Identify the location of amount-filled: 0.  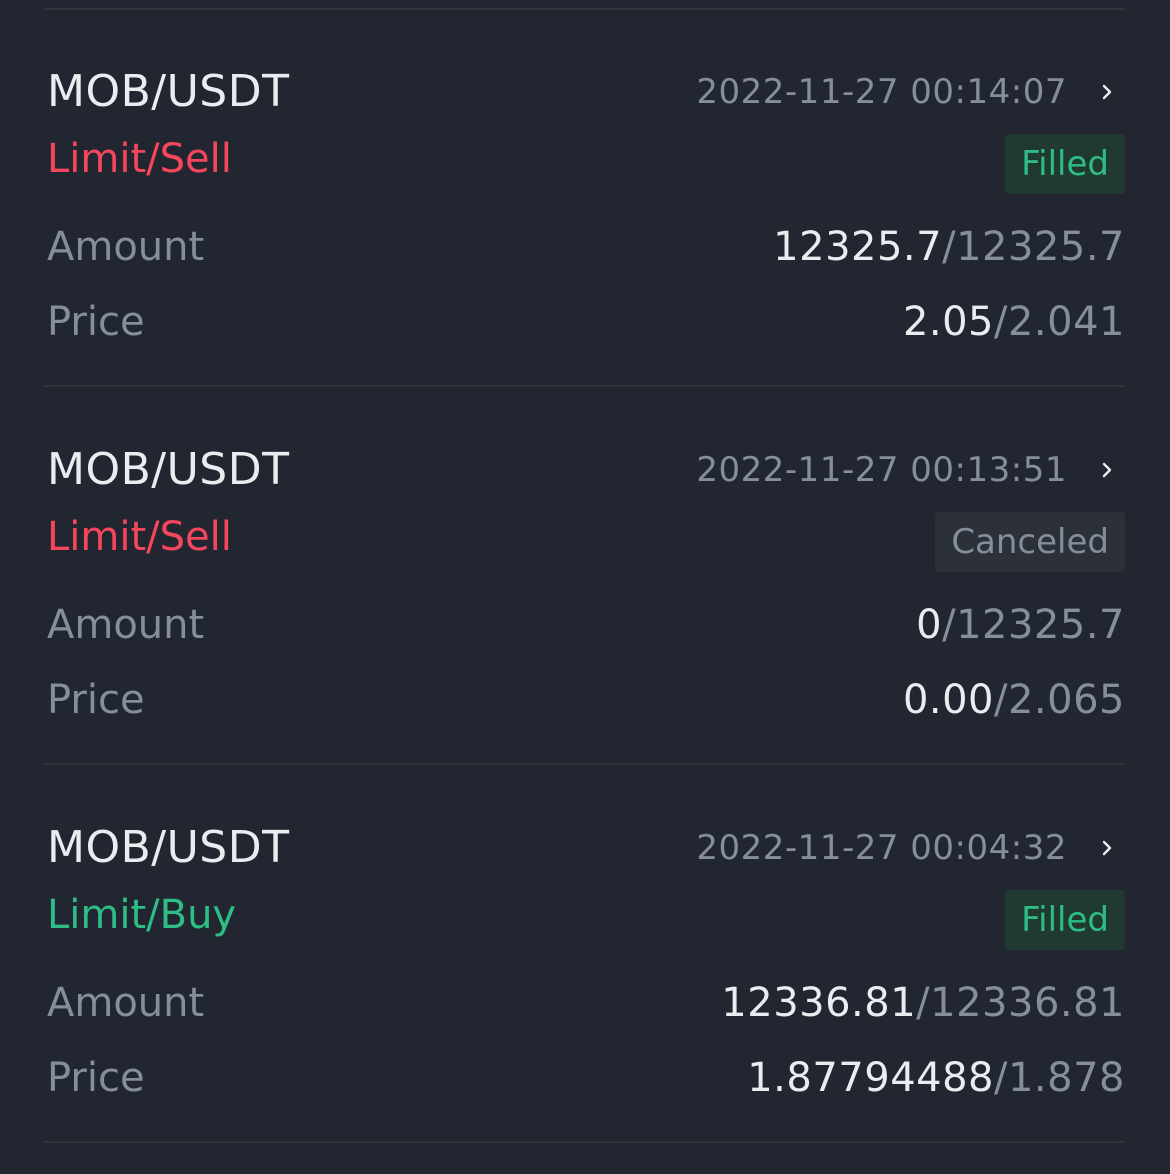
(929, 625).